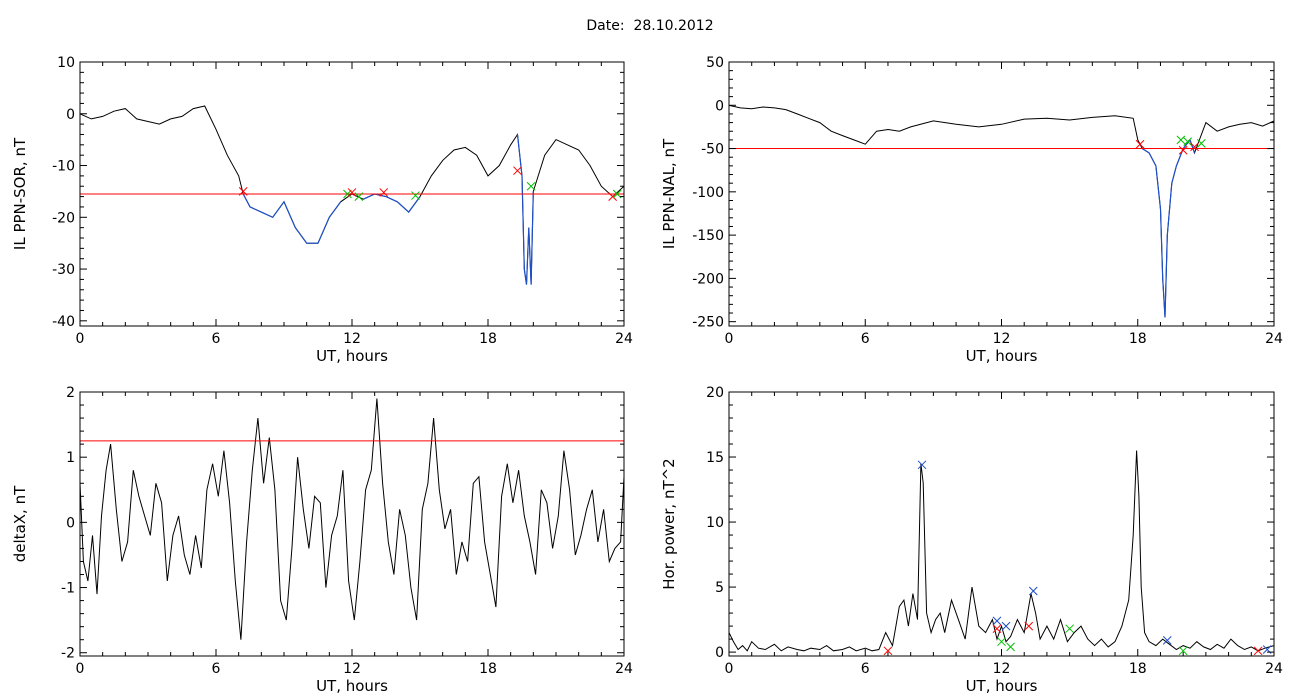 This screenshot has width=1300, height=700. I want to click on y-axis-label: IL PPN-NAL, nT, so click(669, 193).